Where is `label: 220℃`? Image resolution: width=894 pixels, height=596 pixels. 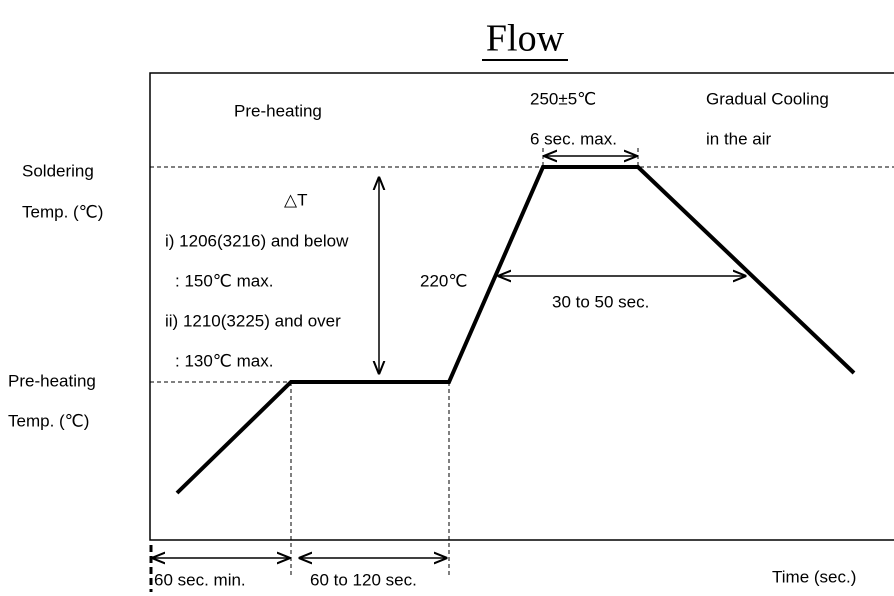 label: 220℃ is located at coordinates (443, 280).